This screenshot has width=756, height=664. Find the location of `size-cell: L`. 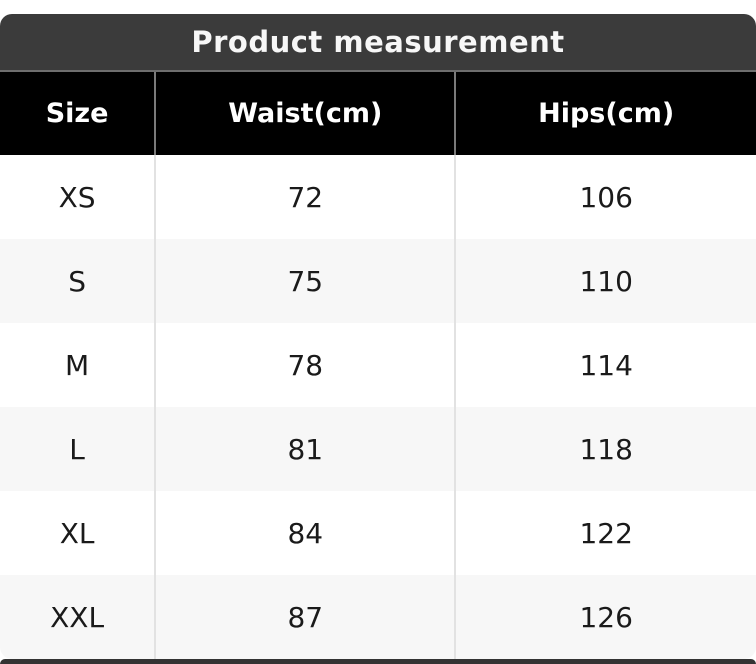

size-cell: L is located at coordinates (77, 449).